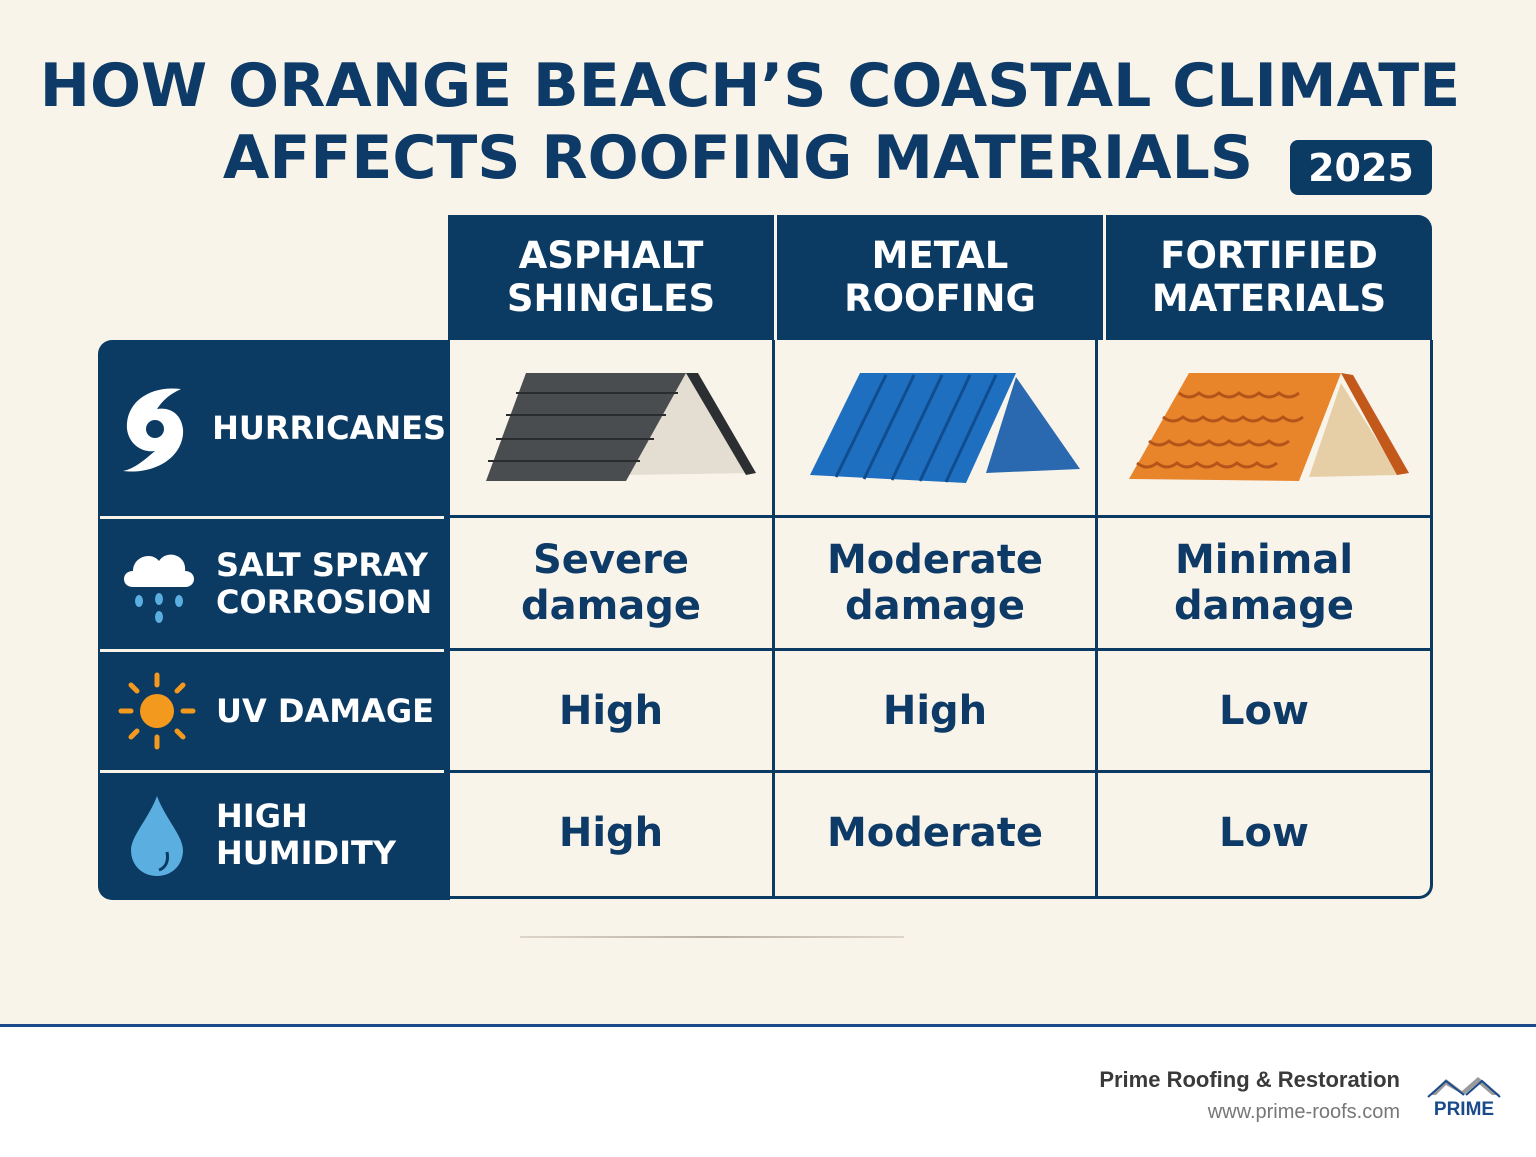  What do you see at coordinates (934, 833) in the screenshot?
I see `cell-metal-humidity: Moderate` at bounding box center [934, 833].